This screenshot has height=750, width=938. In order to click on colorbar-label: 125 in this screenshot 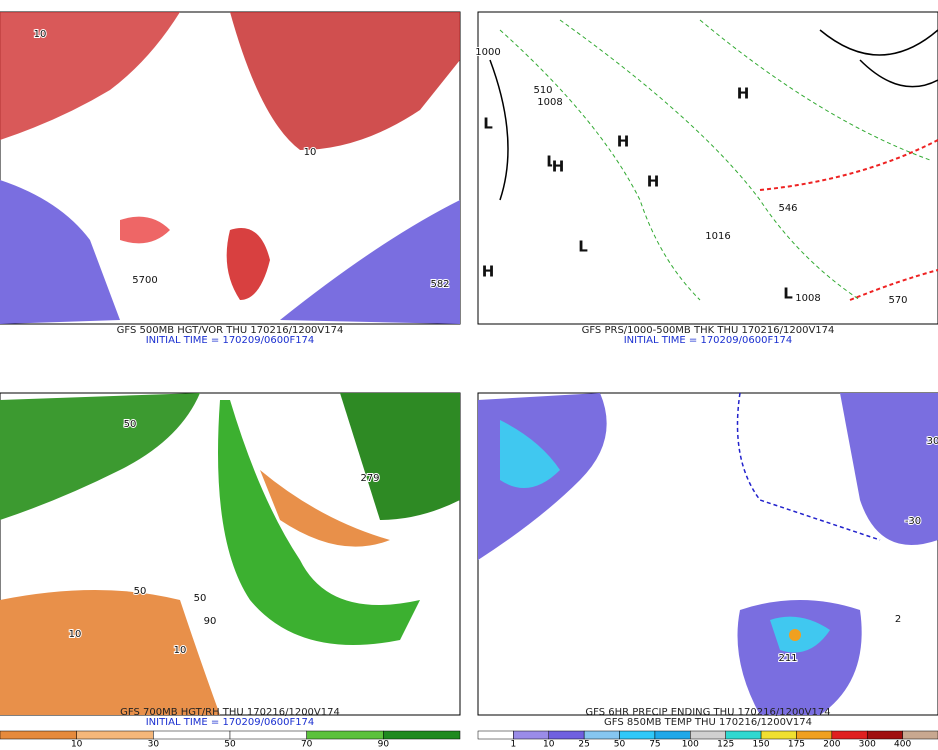, I will do `click(725, 745)`.